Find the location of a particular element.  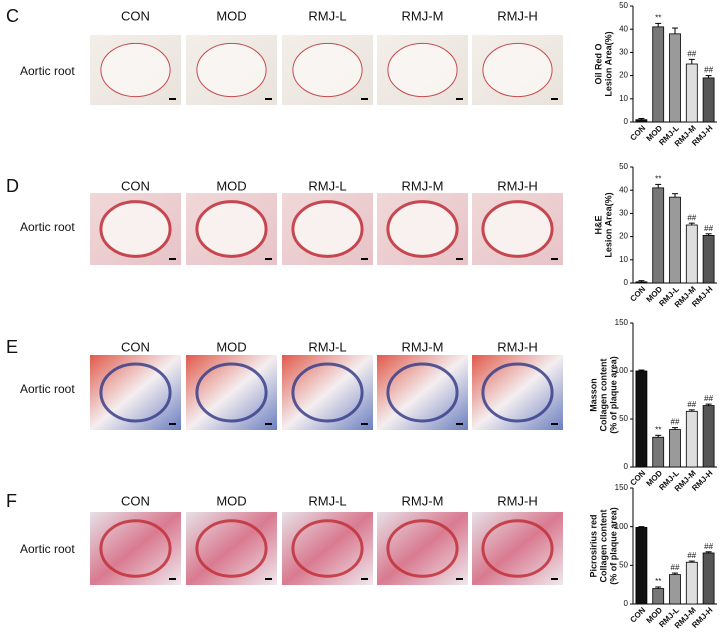

panel-letter: C is located at coordinates (12, 16).